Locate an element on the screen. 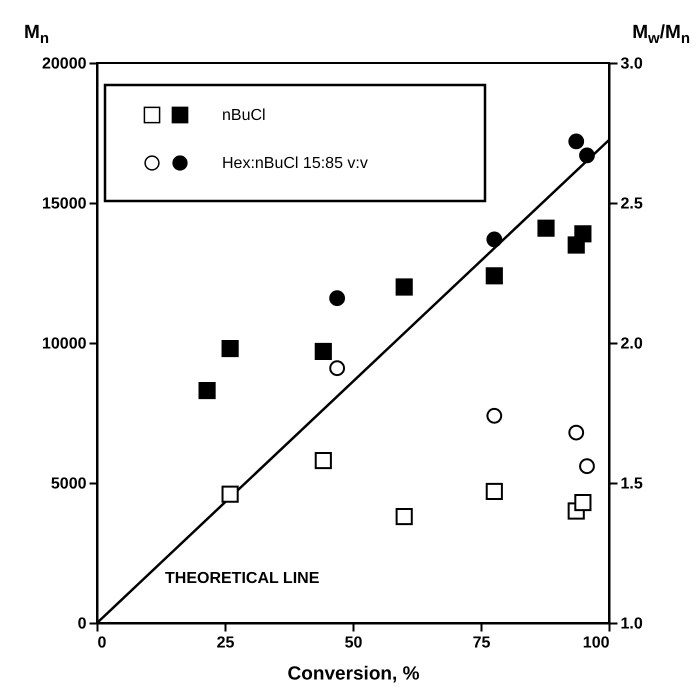 This screenshot has height=696, width=696. x-tick-label: 75 is located at coordinates (481, 643).